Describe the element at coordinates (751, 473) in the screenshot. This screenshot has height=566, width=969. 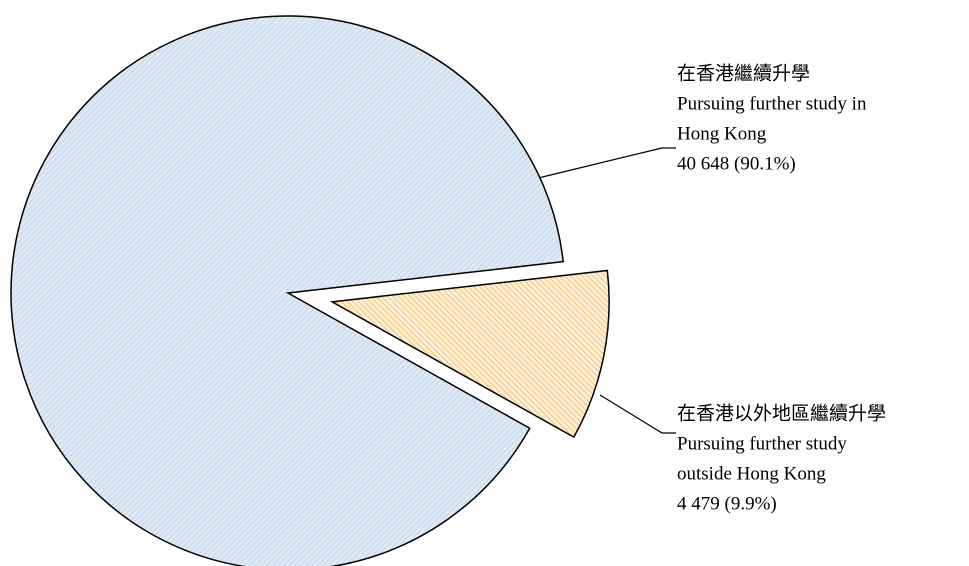
I see `slice-label: outside Hong Kong` at that location.